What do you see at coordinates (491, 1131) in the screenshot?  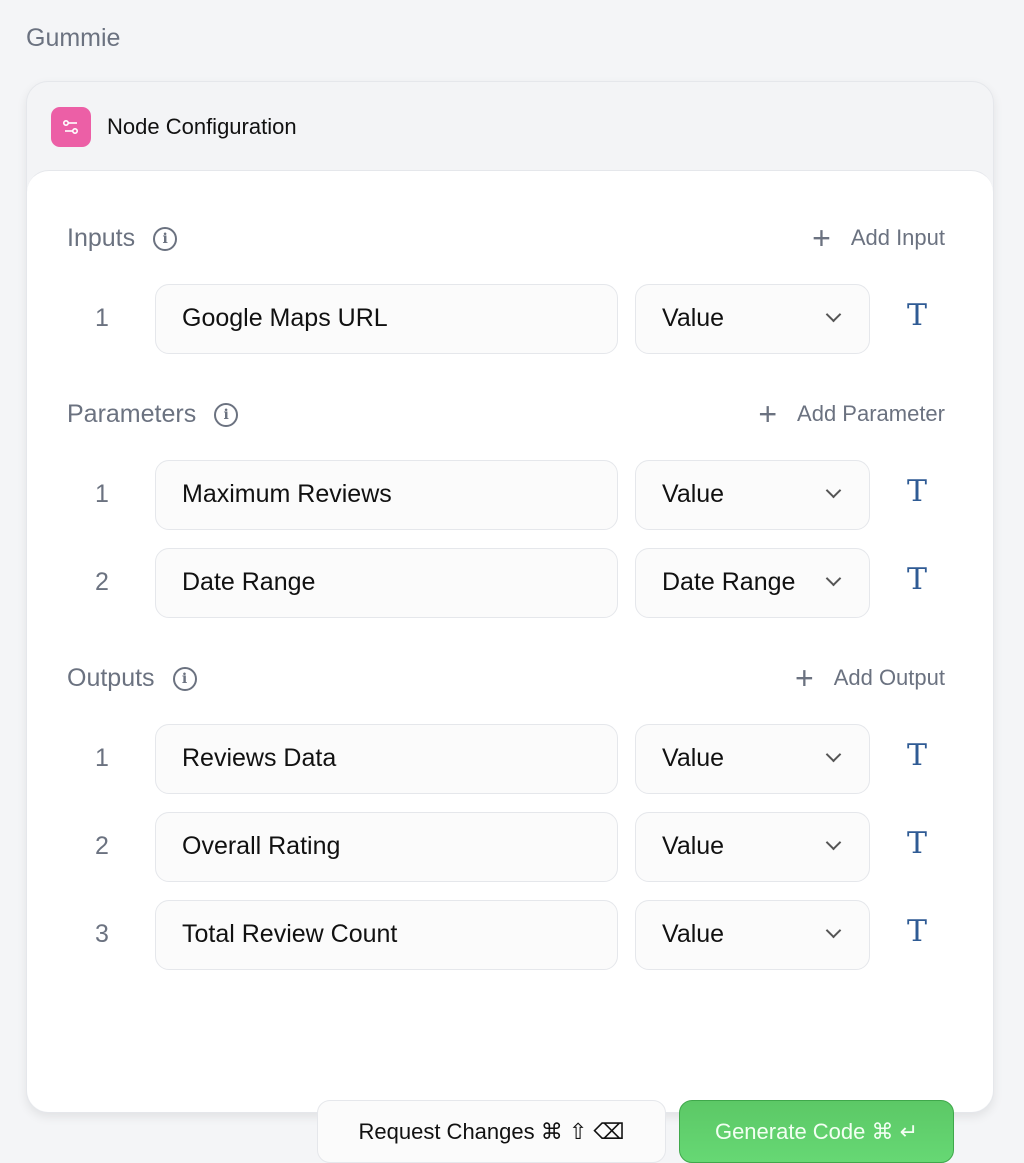 I see `request-changes-button: Request Changes ⌘ ⇧ ⌫` at bounding box center [491, 1131].